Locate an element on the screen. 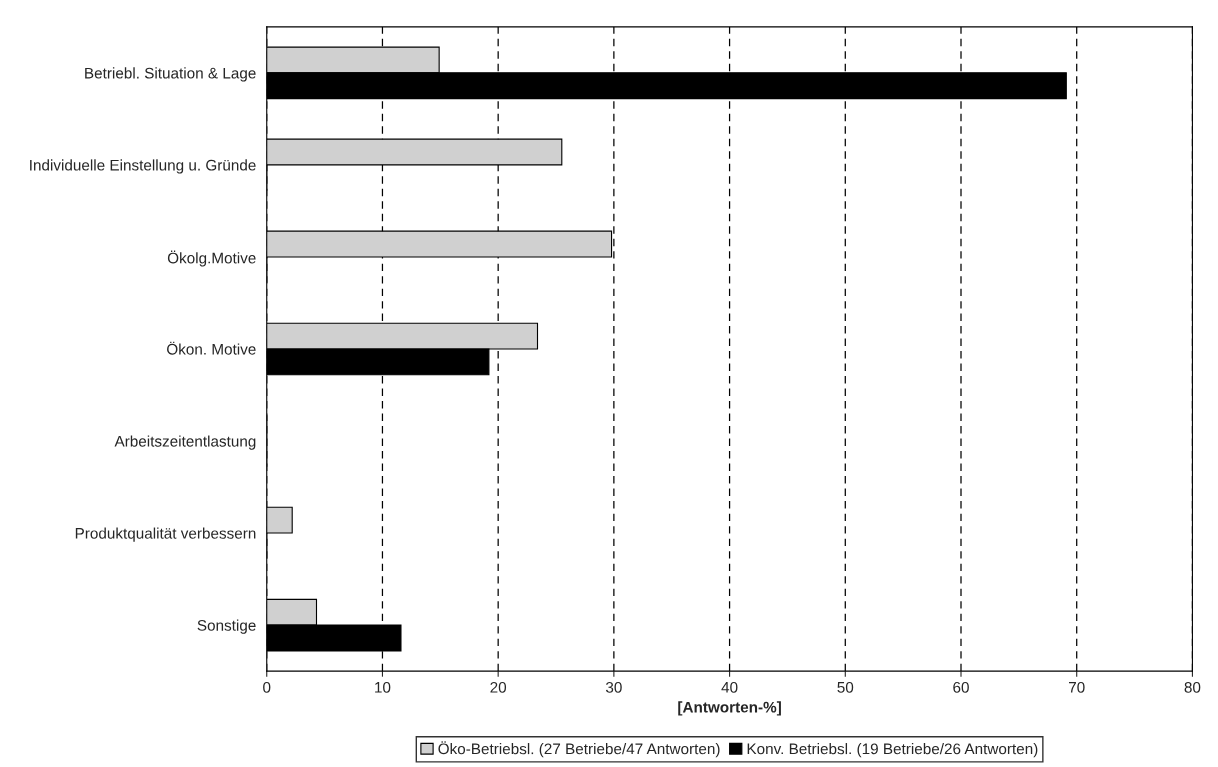 The image size is (1218, 767). x-tick-label: 50 is located at coordinates (845, 687).